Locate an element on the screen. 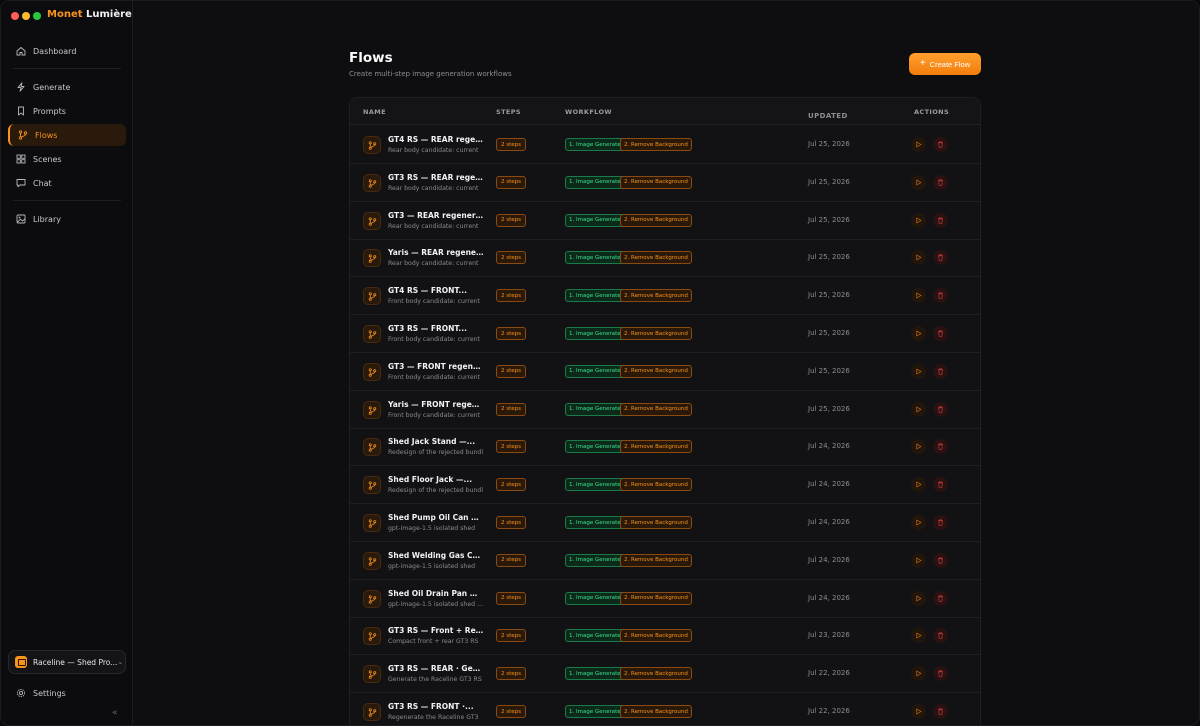 This screenshot has height=726, width=1200. sidebar-item-dashboard: Dashboard is located at coordinates (67, 51).